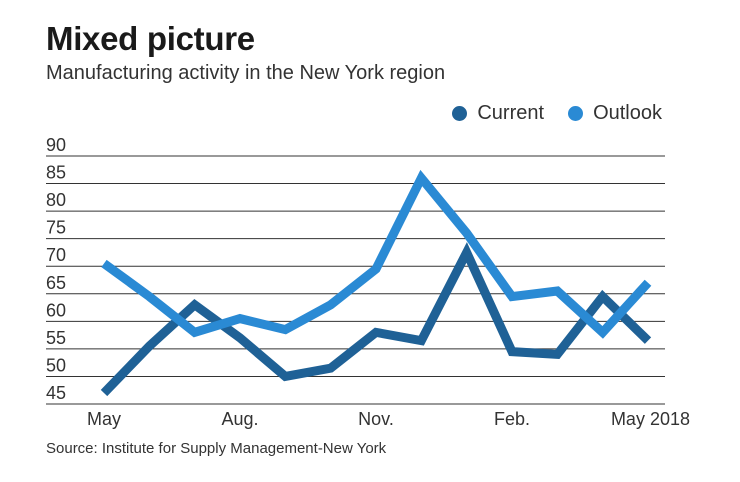 The height and width of the screenshot is (482, 740). What do you see at coordinates (150, 38) in the screenshot?
I see `chart-title: Mixed picture` at bounding box center [150, 38].